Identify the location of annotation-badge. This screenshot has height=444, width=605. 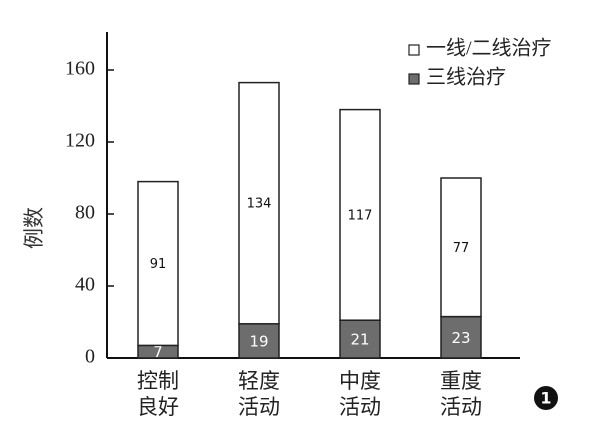
(546, 398).